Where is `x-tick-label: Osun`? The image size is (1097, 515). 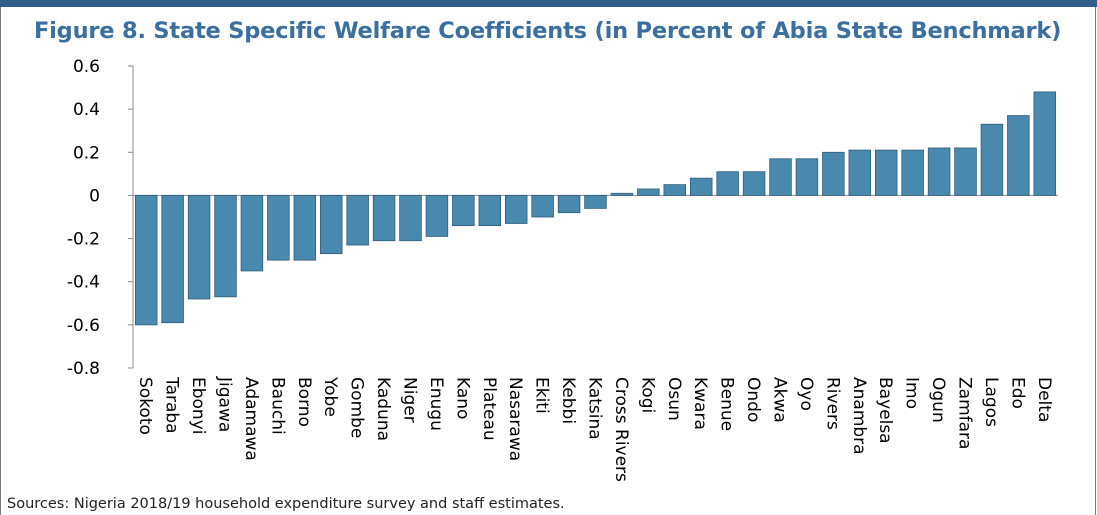
x-tick-label: Osun is located at coordinates (674, 399).